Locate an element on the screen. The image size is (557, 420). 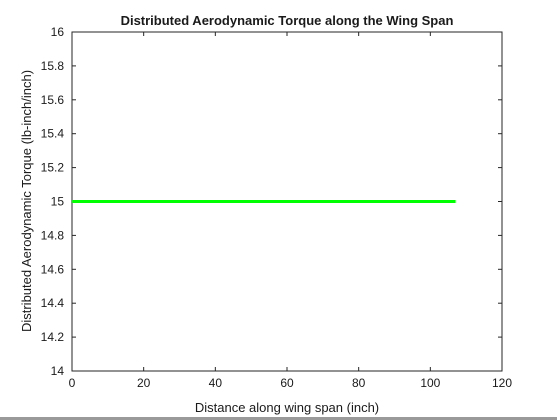
x-tick-label: 100 is located at coordinates (430, 383).